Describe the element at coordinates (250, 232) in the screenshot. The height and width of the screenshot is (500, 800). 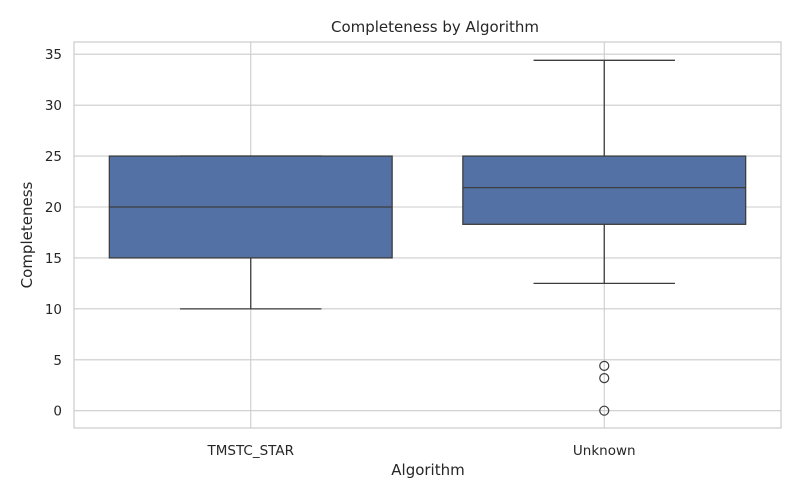
I see `box-group` at that location.